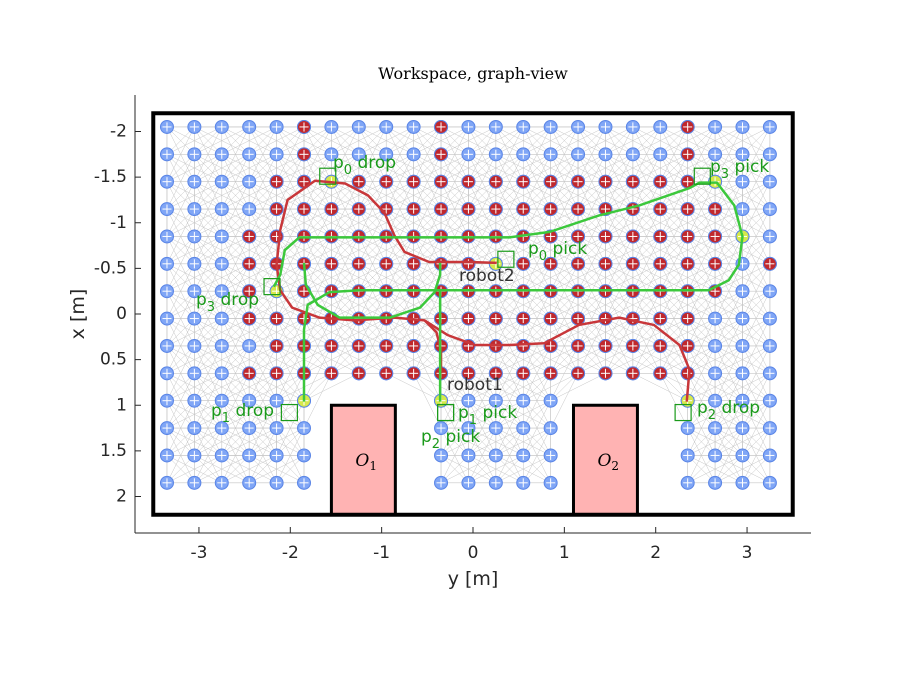  Describe the element at coordinates (110, 177) in the screenshot. I see `y-tick-label: -1.5` at that location.